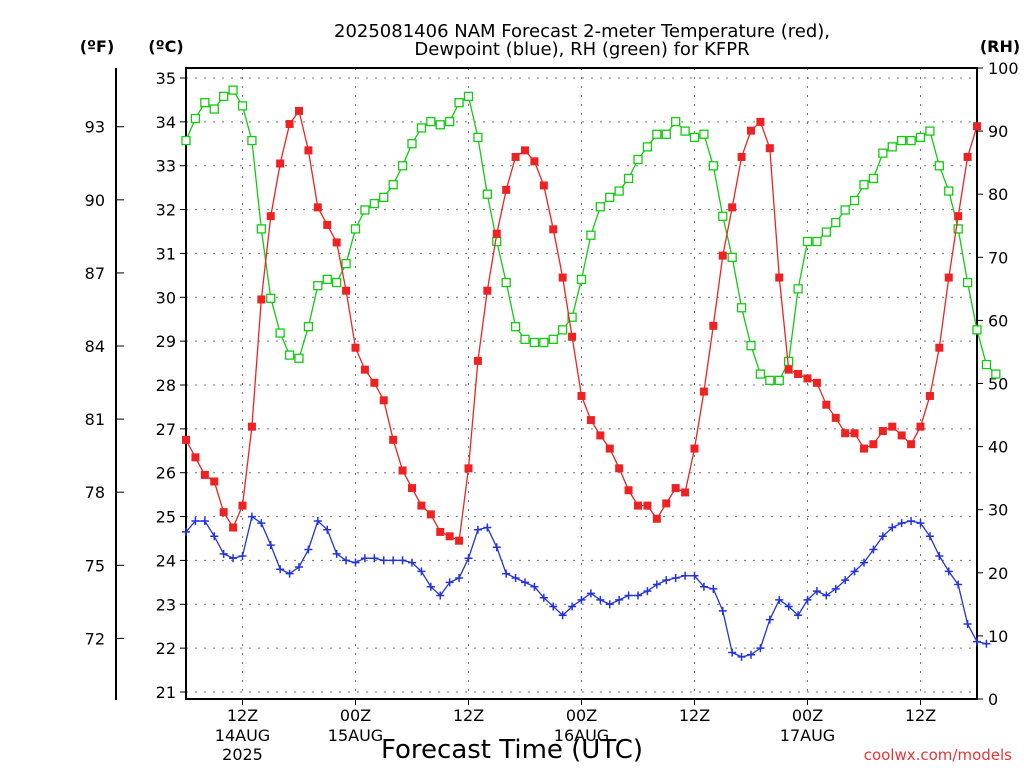  I want to click on x-axis-title: Forecast Time (UTC), so click(512, 750).